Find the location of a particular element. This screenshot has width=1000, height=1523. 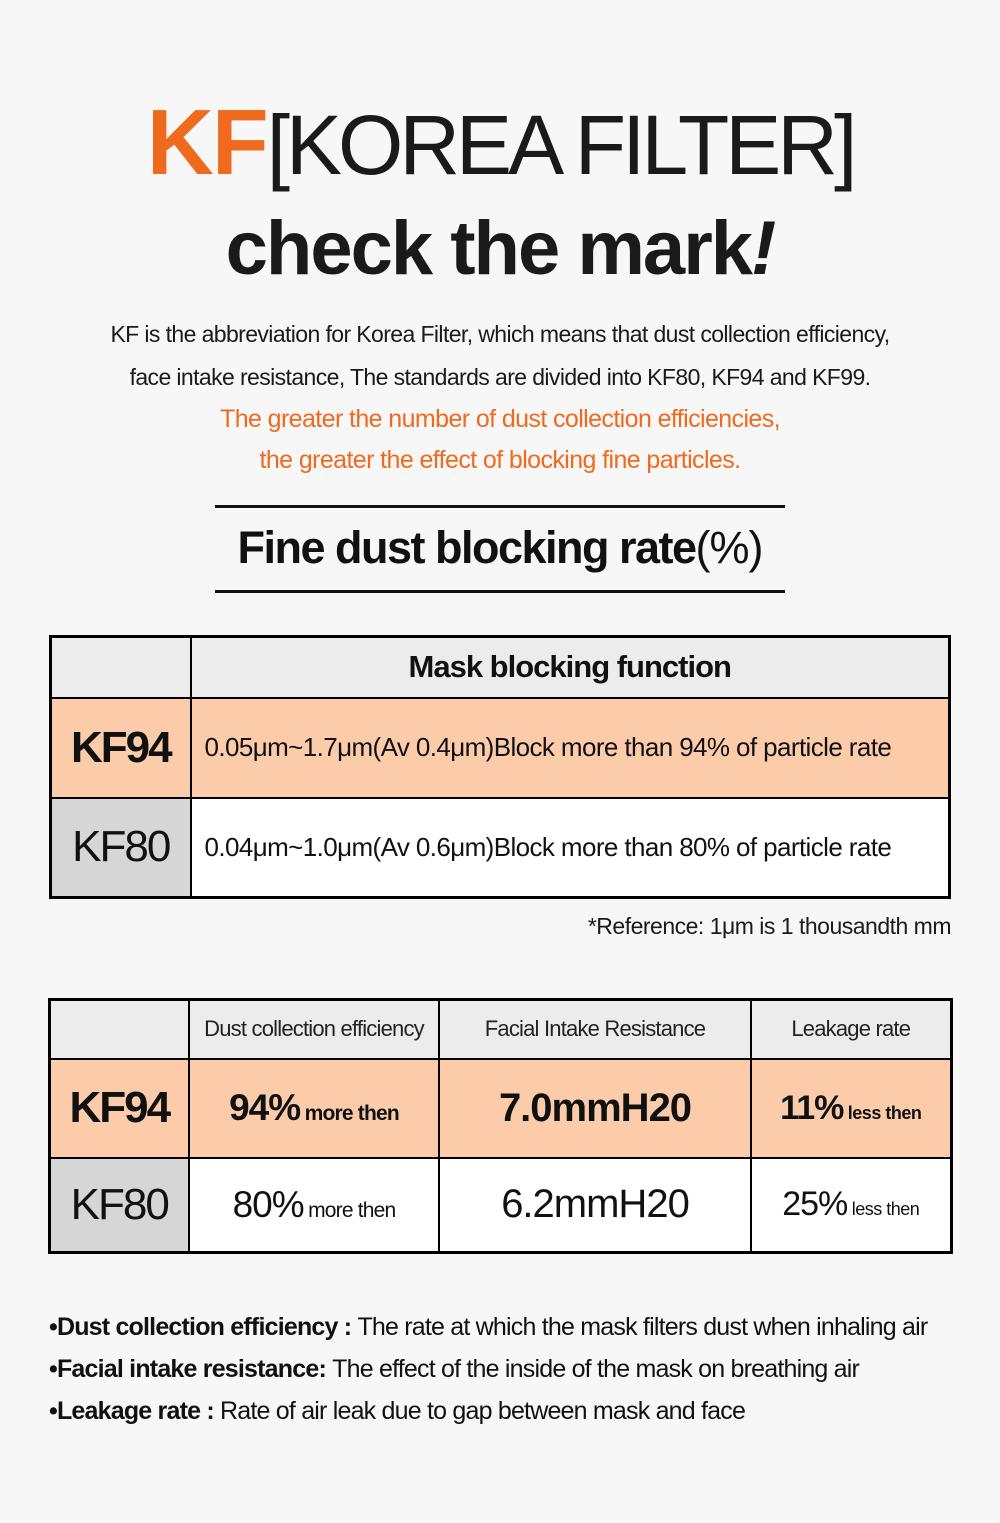

kf94-leakage-qualifier: less then is located at coordinates (884, 1112).